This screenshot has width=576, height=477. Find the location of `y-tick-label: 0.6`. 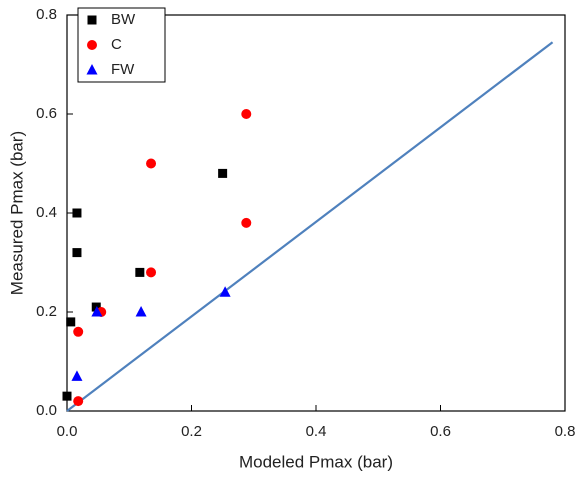

y-tick-label: 0.6 is located at coordinates (46, 113).